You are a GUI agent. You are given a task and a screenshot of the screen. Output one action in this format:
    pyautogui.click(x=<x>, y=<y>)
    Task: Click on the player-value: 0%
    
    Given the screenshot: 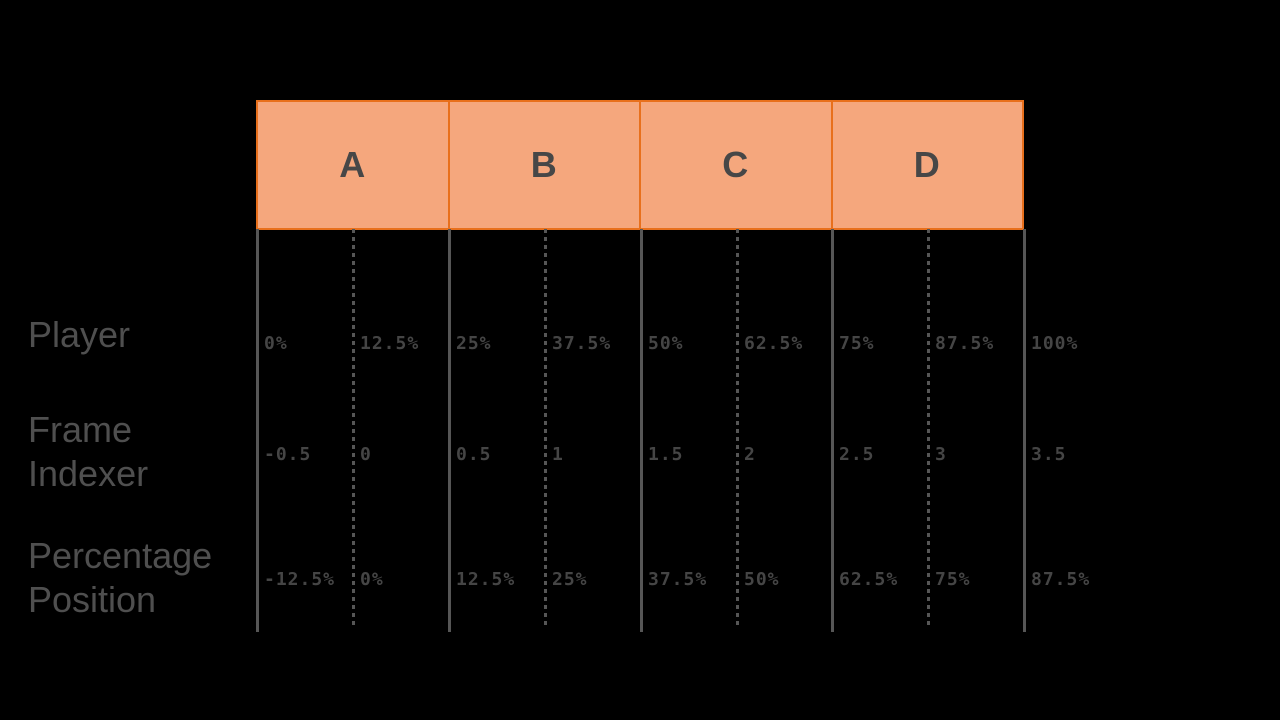 What is the action you would take?
    pyautogui.click(x=276, y=343)
    